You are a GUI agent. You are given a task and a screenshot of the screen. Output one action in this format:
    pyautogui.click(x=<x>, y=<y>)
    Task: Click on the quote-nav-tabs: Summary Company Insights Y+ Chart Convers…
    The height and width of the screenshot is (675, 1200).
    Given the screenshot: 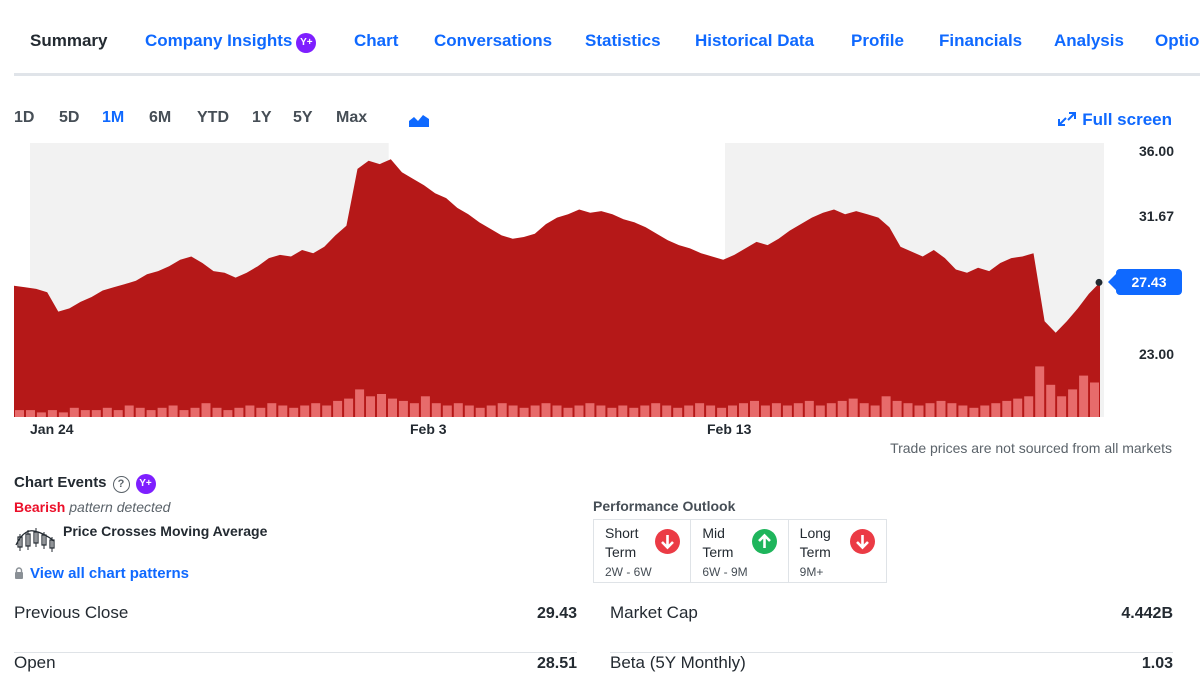 What is the action you would take?
    pyautogui.click(x=607, y=38)
    